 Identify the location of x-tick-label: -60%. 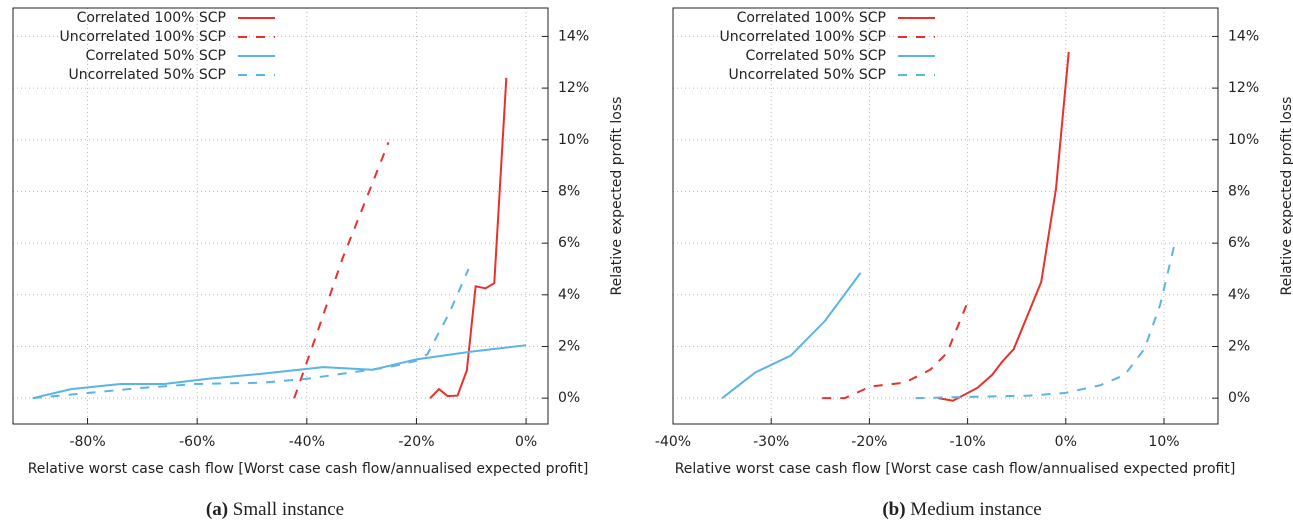
(197, 442).